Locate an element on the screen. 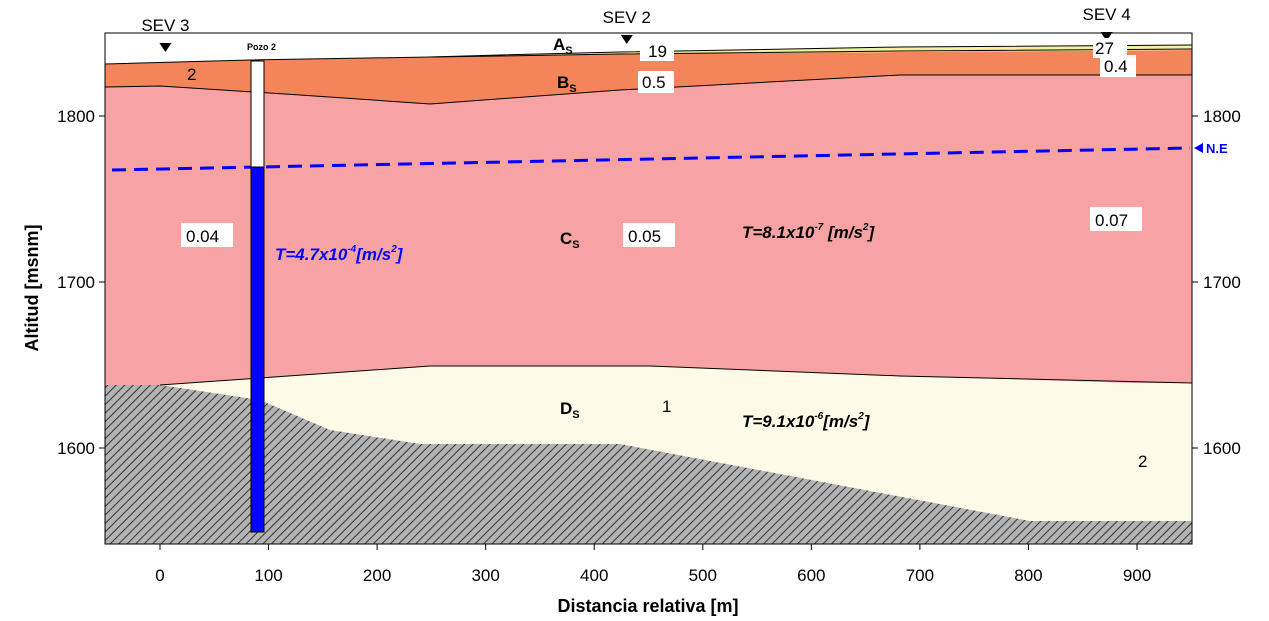 Image resolution: width=1269 pixels, height=621 pixels. x-tick-label: 0 is located at coordinates (159, 575).